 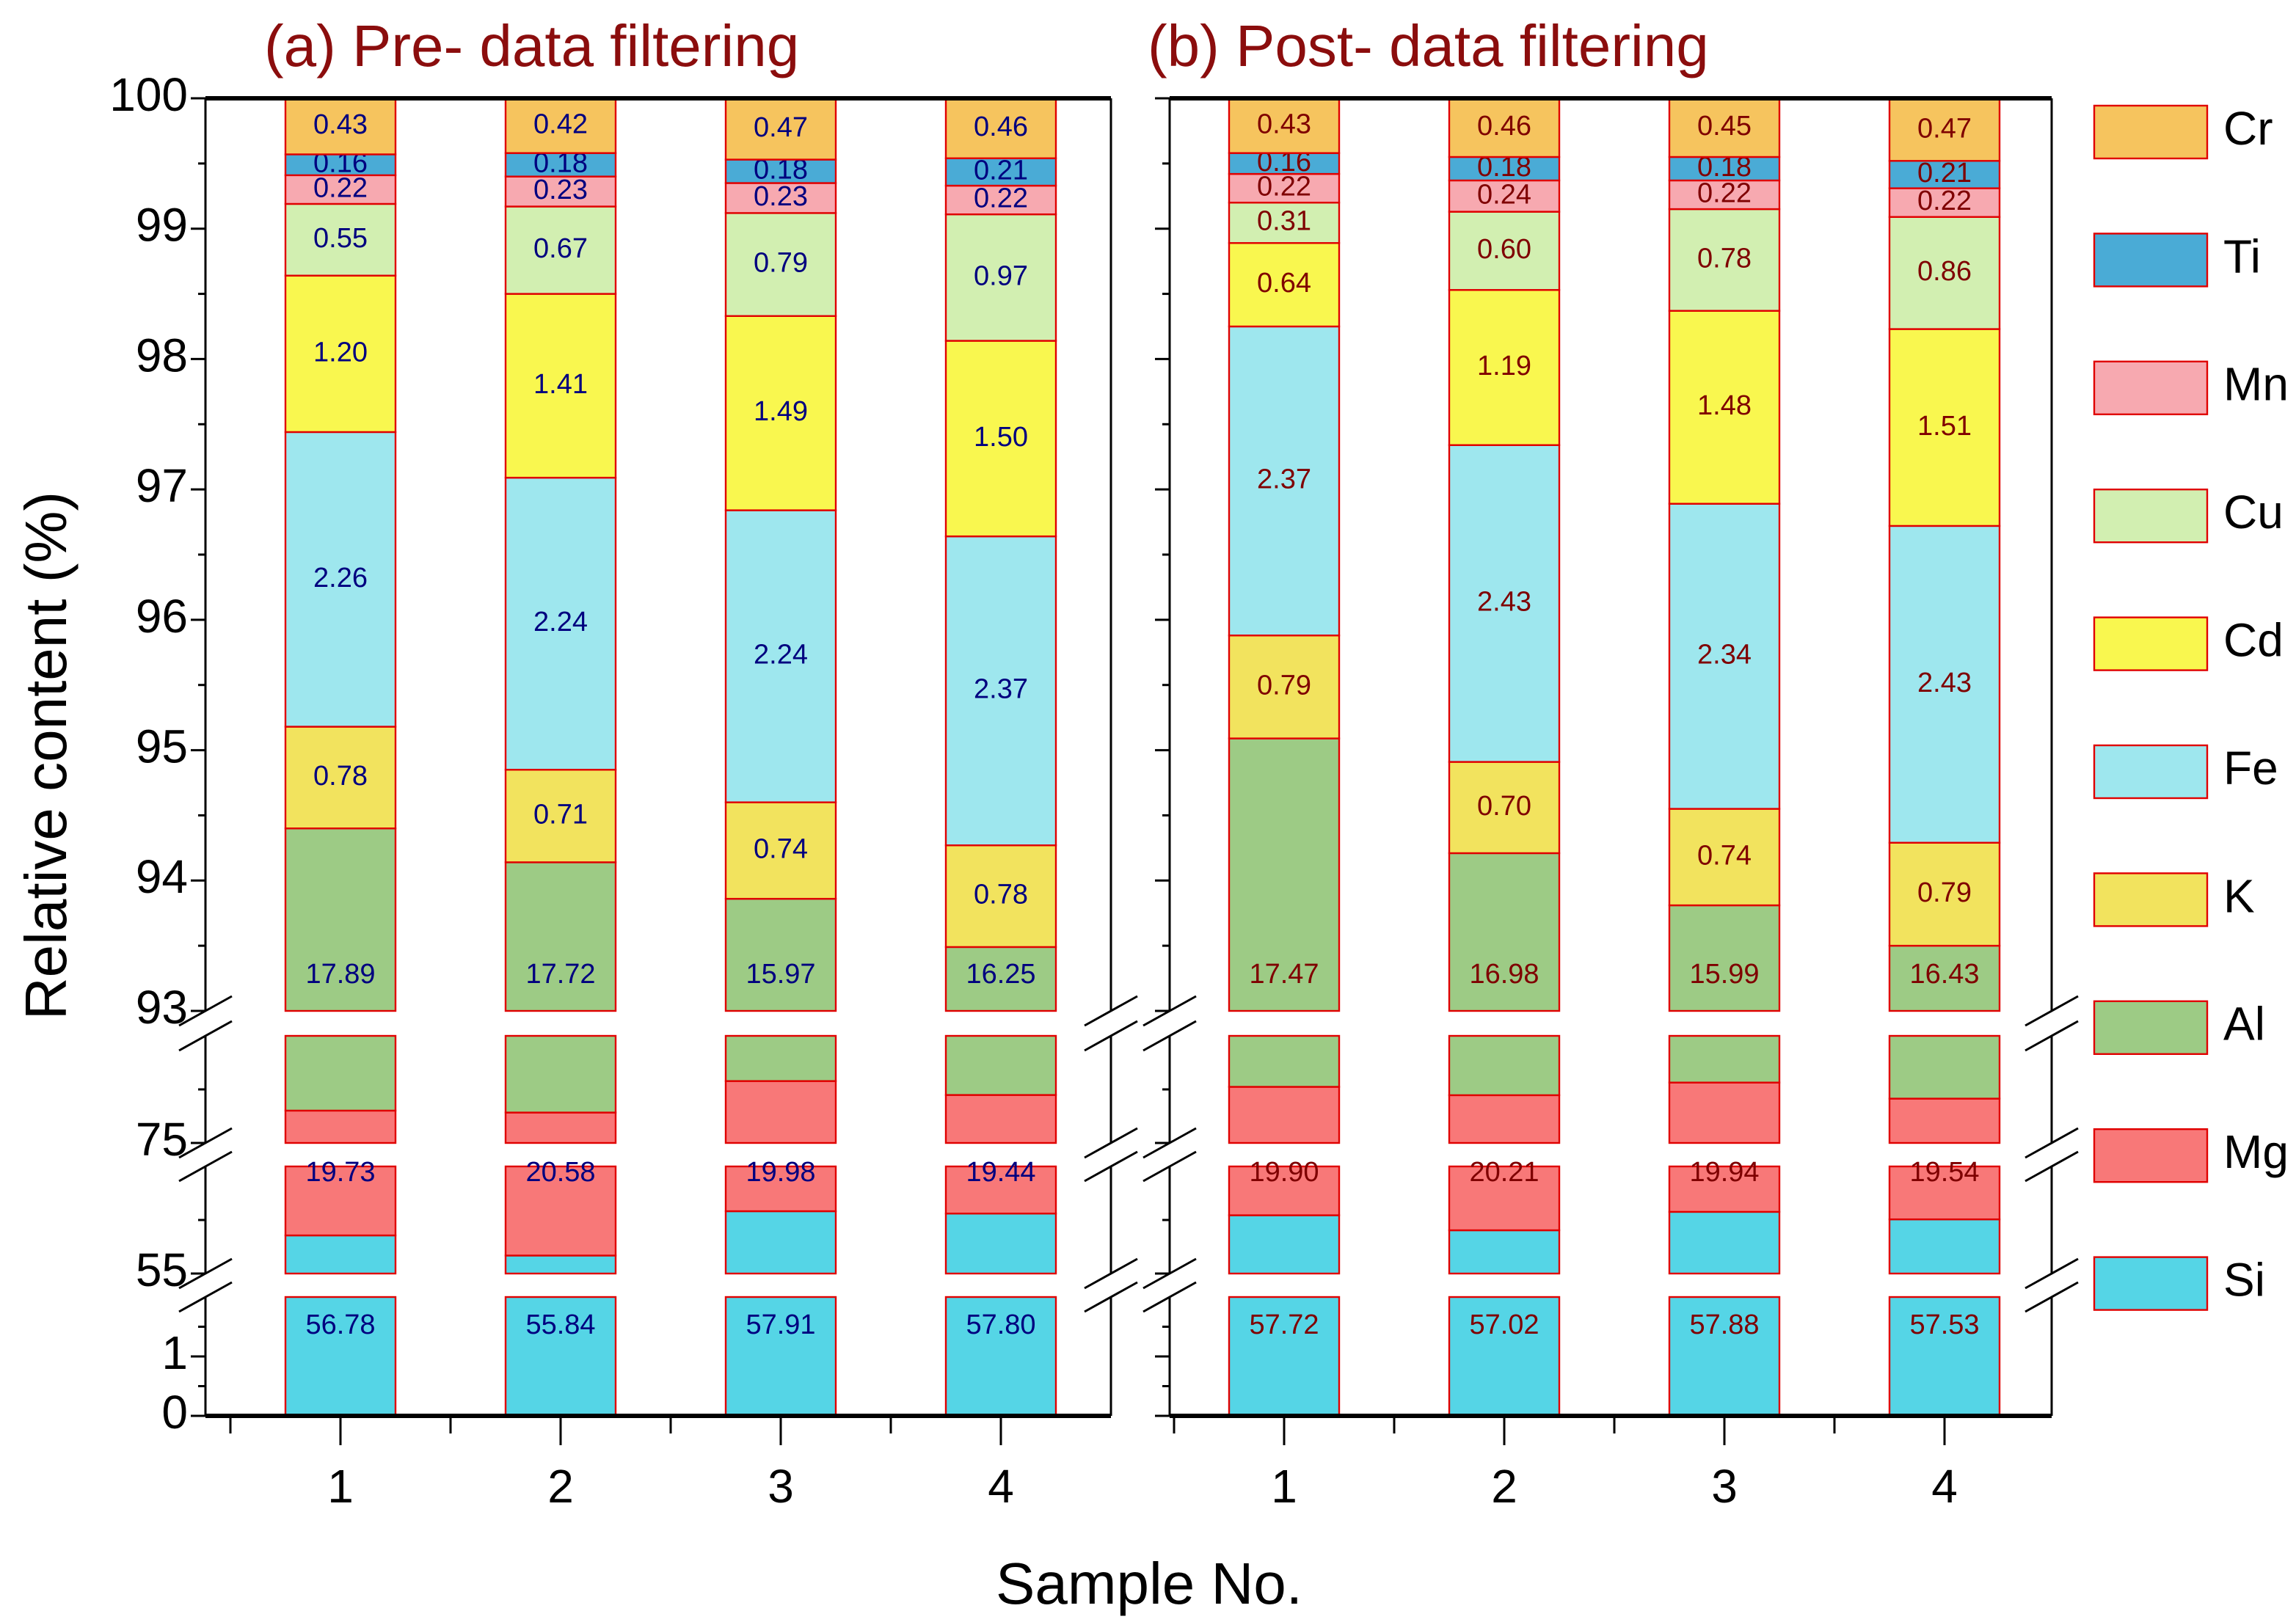 What do you see at coordinates (1504, 1172) in the screenshot?
I see `data-label: 20.21` at bounding box center [1504, 1172].